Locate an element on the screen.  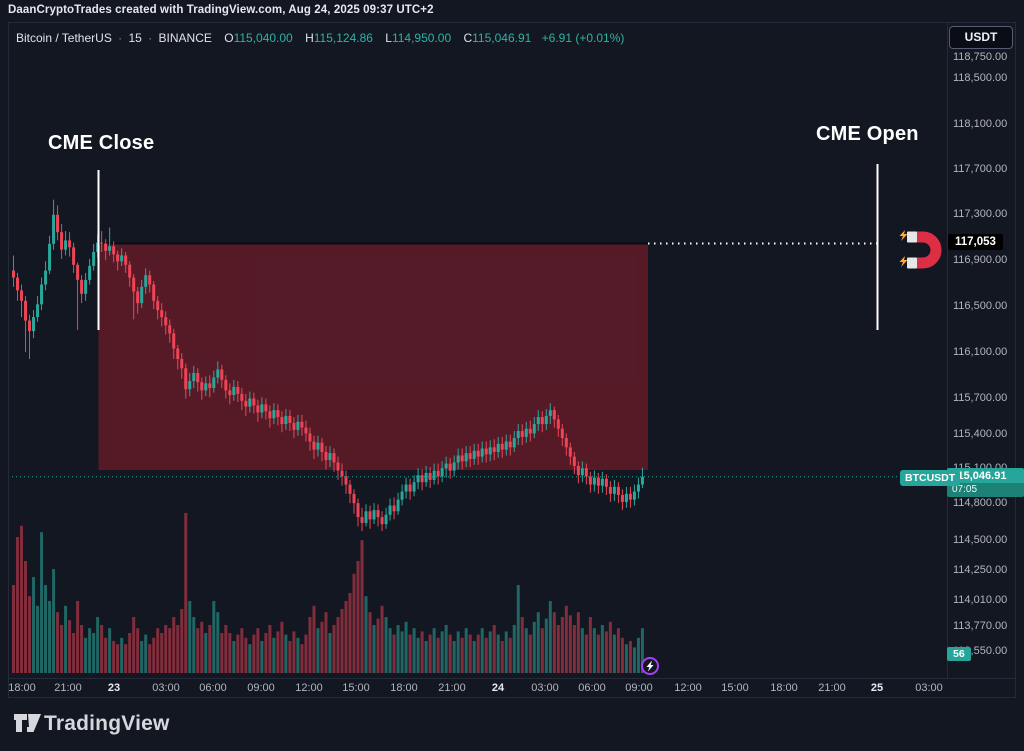
volume-value-label: 56 is located at coordinates (959, 654).